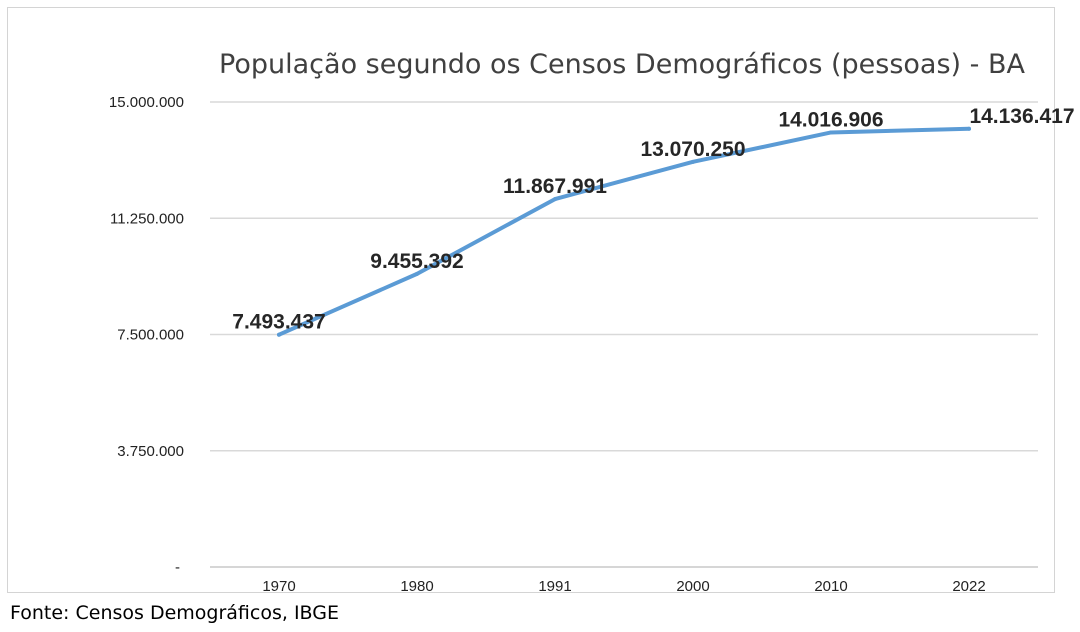 The height and width of the screenshot is (632, 1080). Describe the element at coordinates (692, 586) in the screenshot. I see `x-tick-label: 2000` at that location.